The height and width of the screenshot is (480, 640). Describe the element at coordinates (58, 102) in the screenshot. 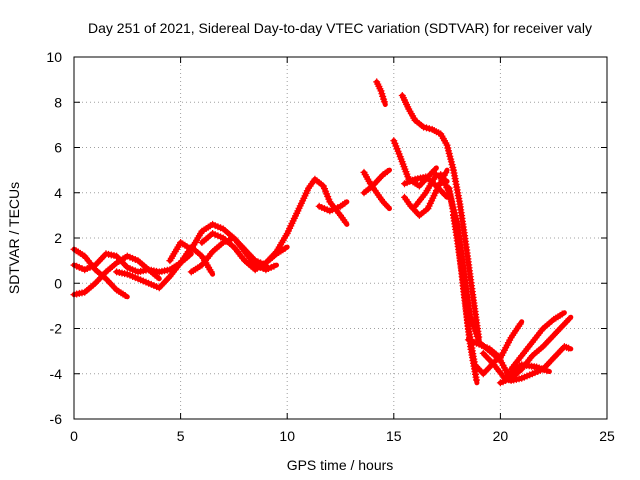

I see `y-tick-label: 8` at that location.